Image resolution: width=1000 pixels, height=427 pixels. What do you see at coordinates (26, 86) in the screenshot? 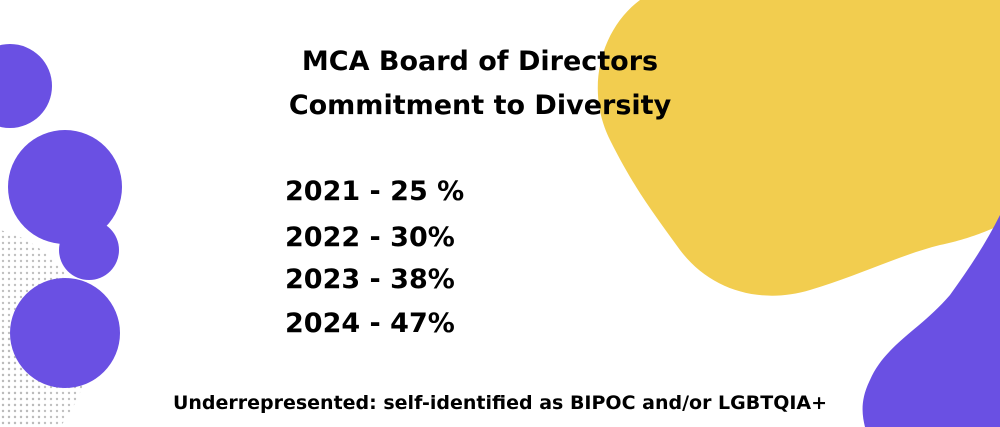
I see `purple-circle-top` at bounding box center [26, 86].